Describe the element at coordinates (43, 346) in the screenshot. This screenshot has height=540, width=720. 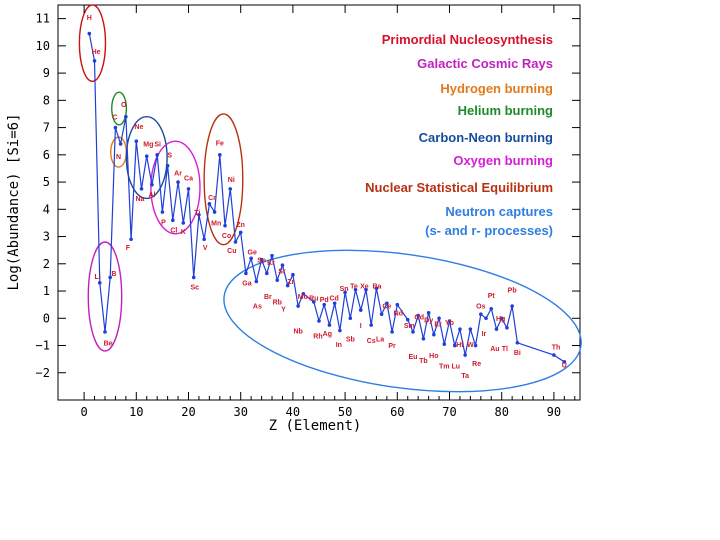
I see `y-tick-label: −1` at that location.